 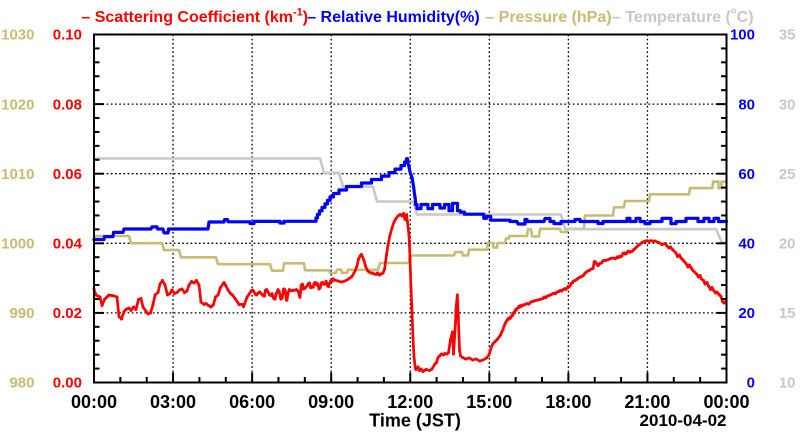 What do you see at coordinates (787, 35) in the screenshot?
I see `svg-text: 35` at bounding box center [787, 35].